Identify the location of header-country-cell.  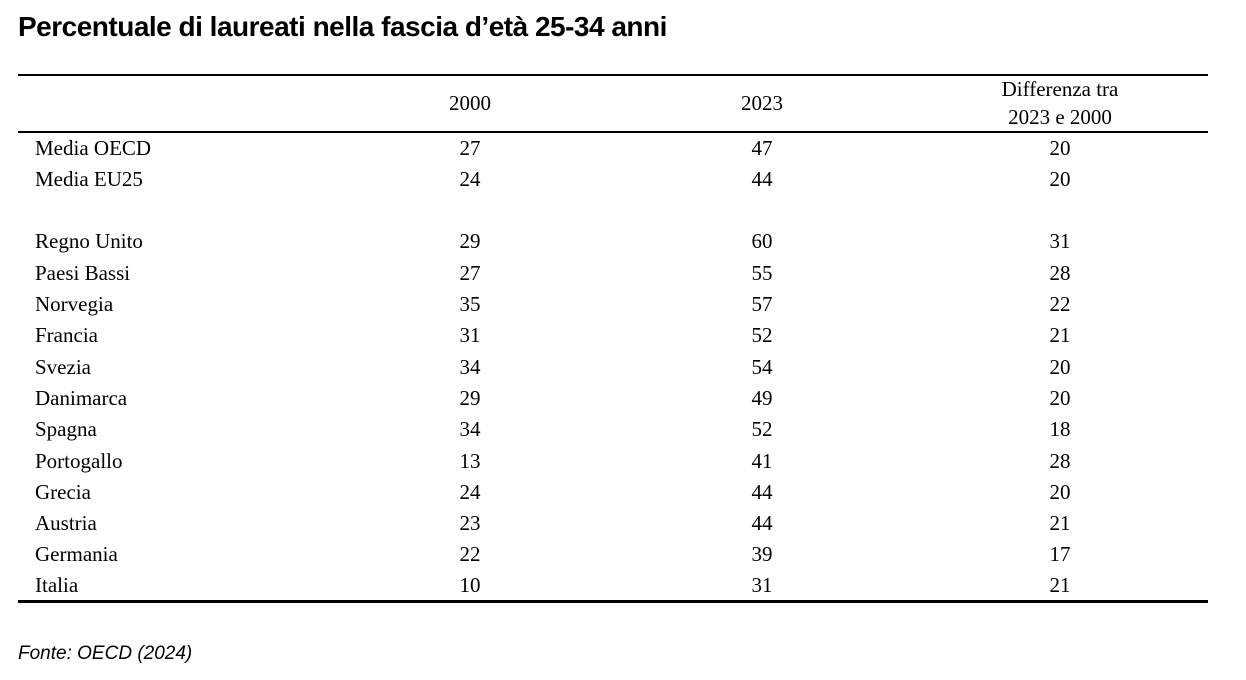
(173, 103).